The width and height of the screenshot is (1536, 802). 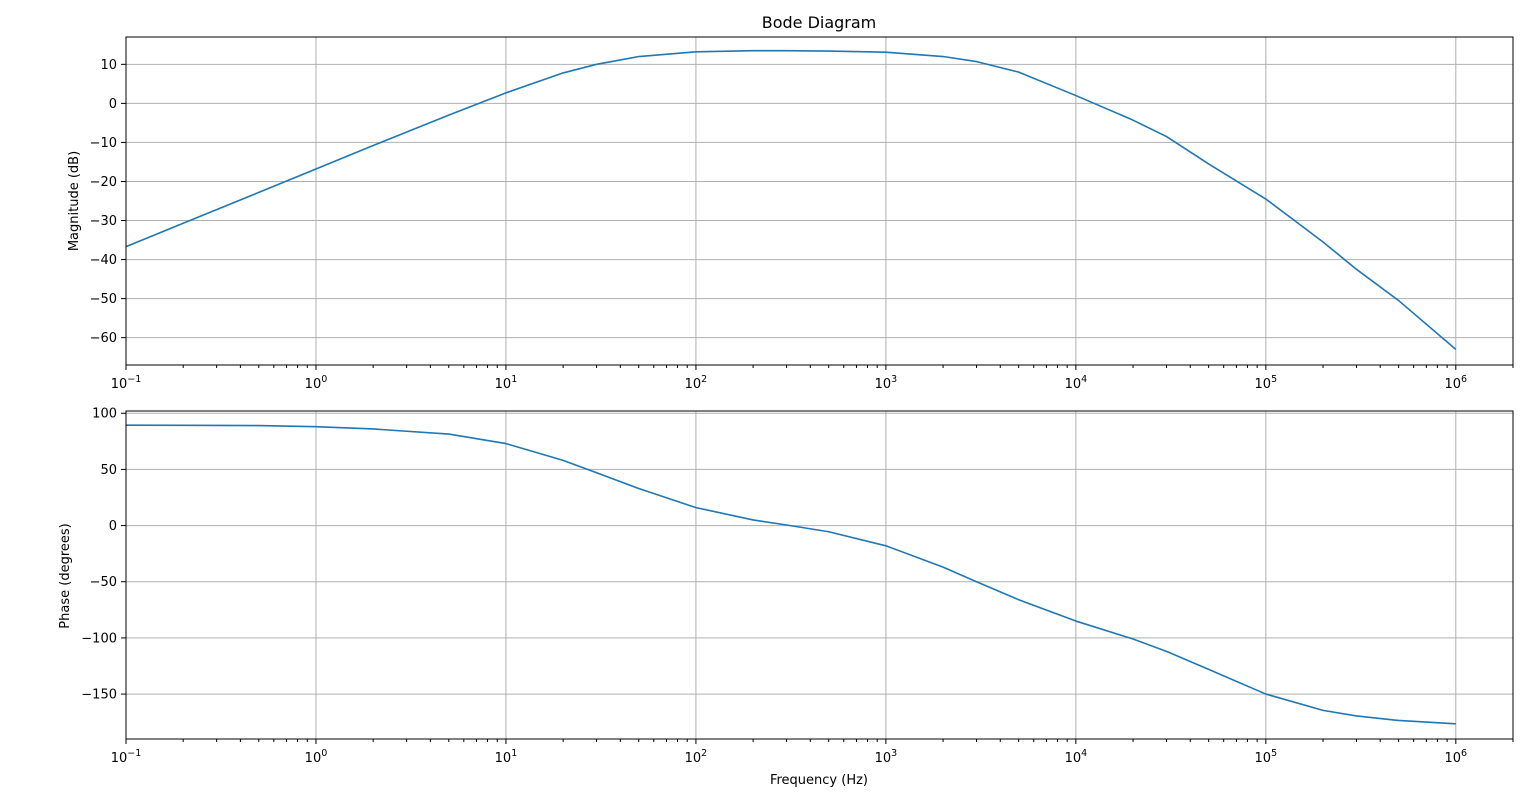 I want to click on magnitude-x-tick-label: 10³, so click(x=886, y=383).